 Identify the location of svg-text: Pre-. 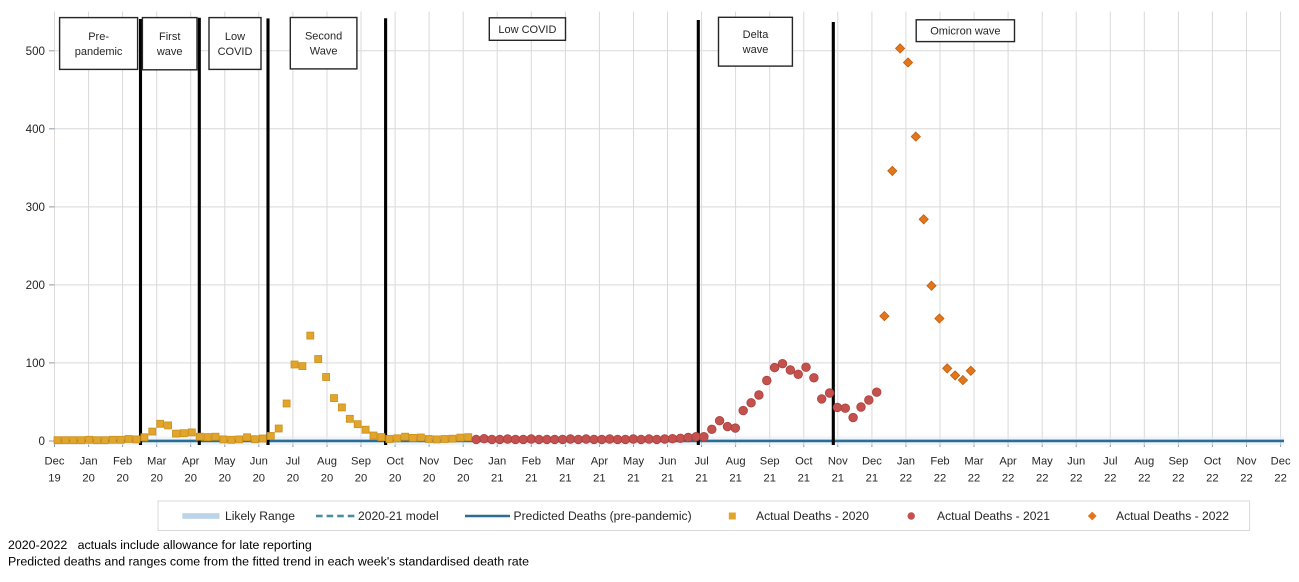
(98, 37).